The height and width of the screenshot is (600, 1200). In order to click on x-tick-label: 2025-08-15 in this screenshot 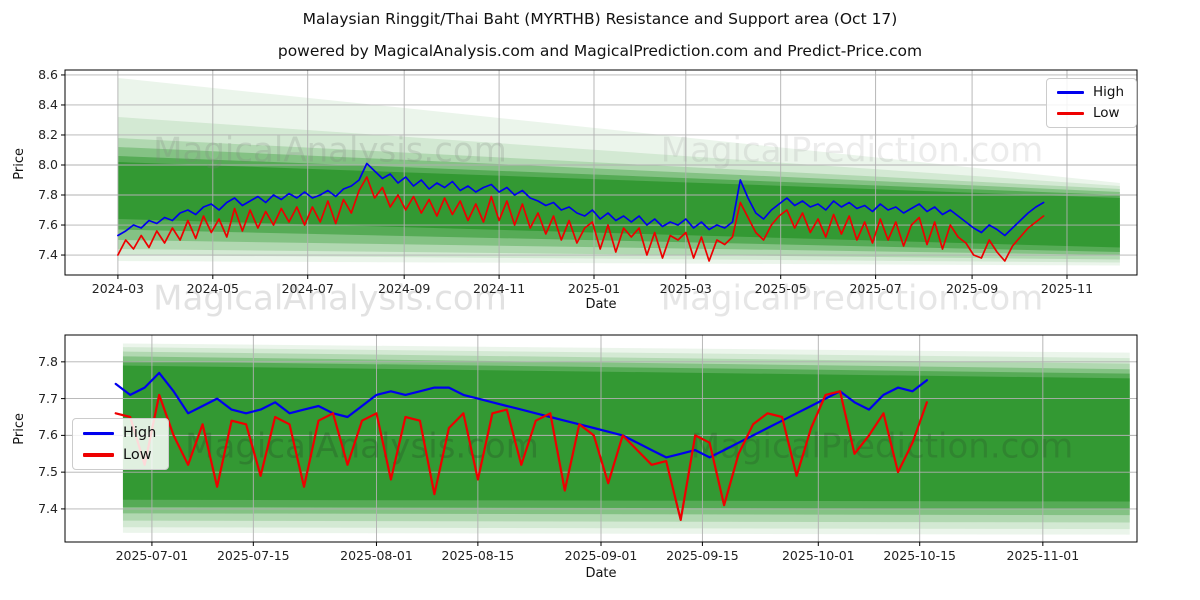, I will do `click(478, 555)`.